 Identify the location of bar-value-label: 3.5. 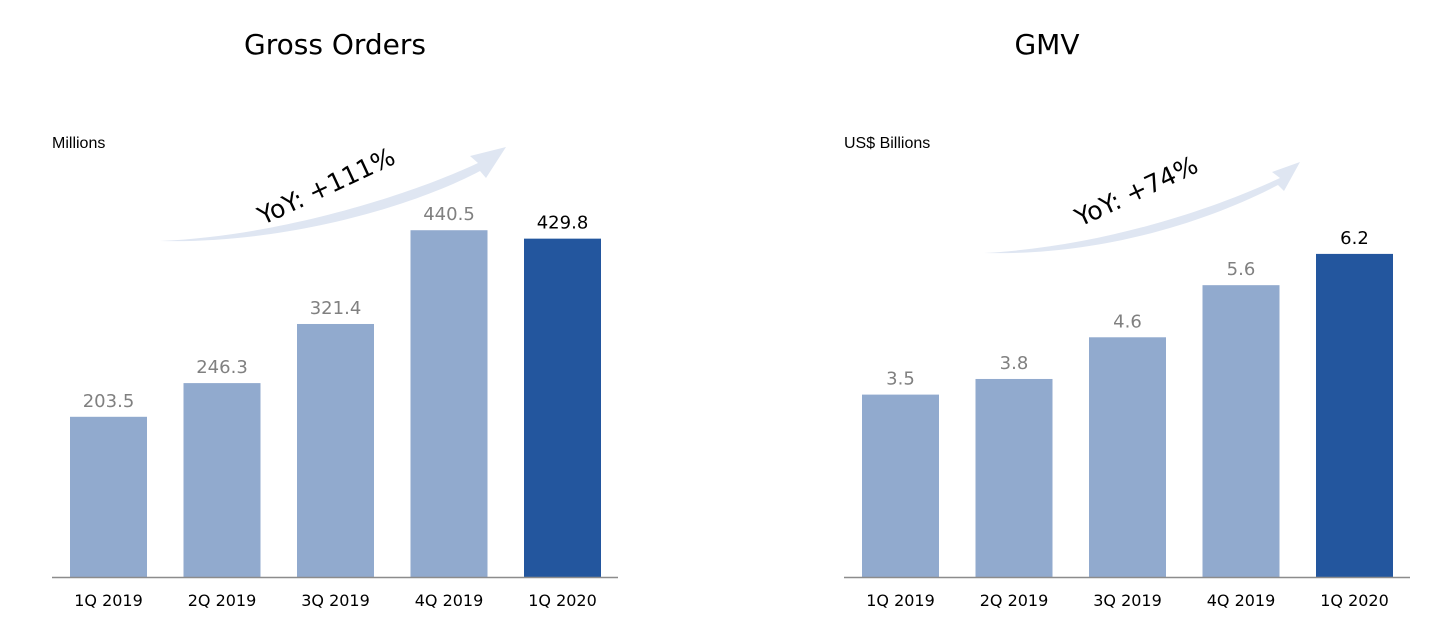
(900, 379).